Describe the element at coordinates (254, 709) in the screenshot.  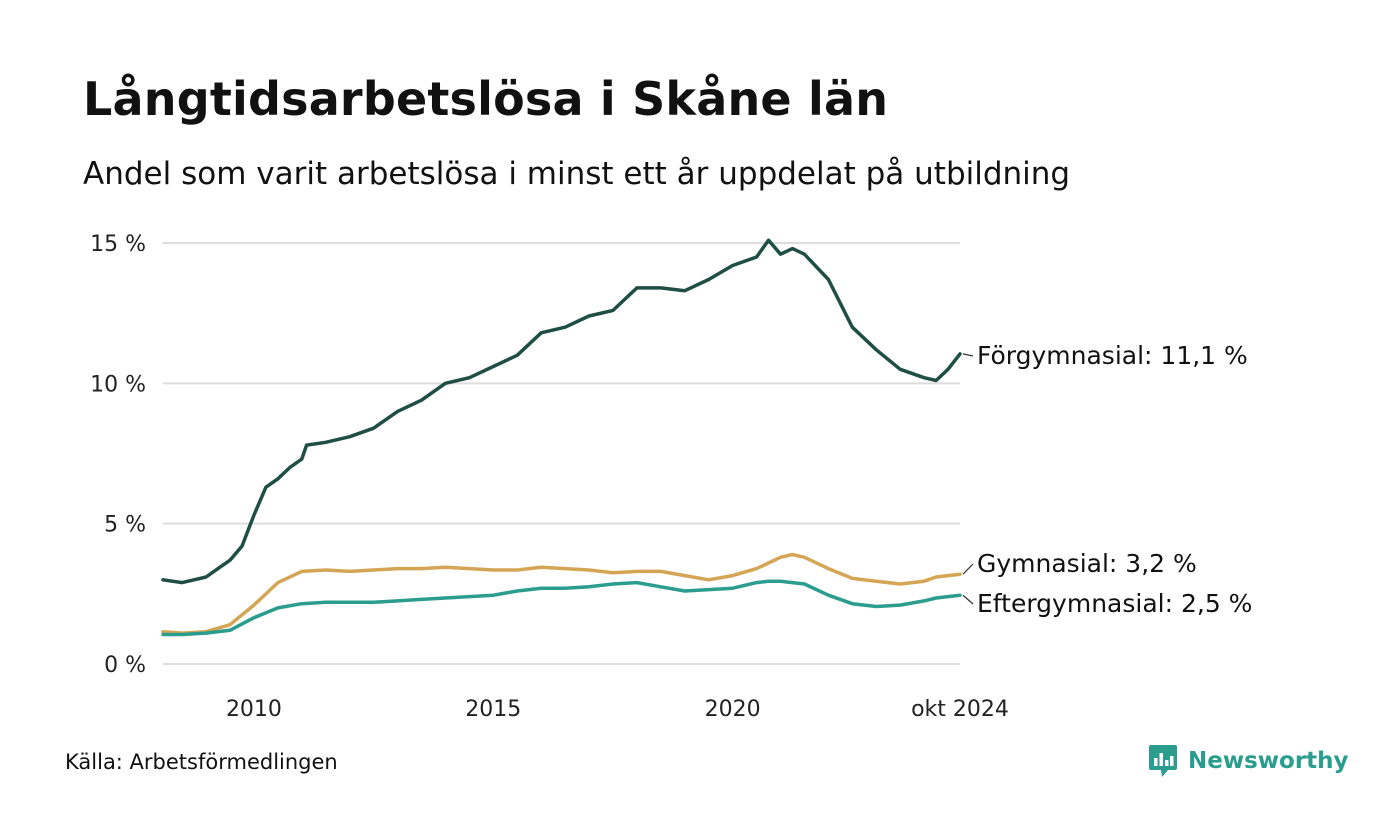
I see `x-tick-label: 2010` at that location.